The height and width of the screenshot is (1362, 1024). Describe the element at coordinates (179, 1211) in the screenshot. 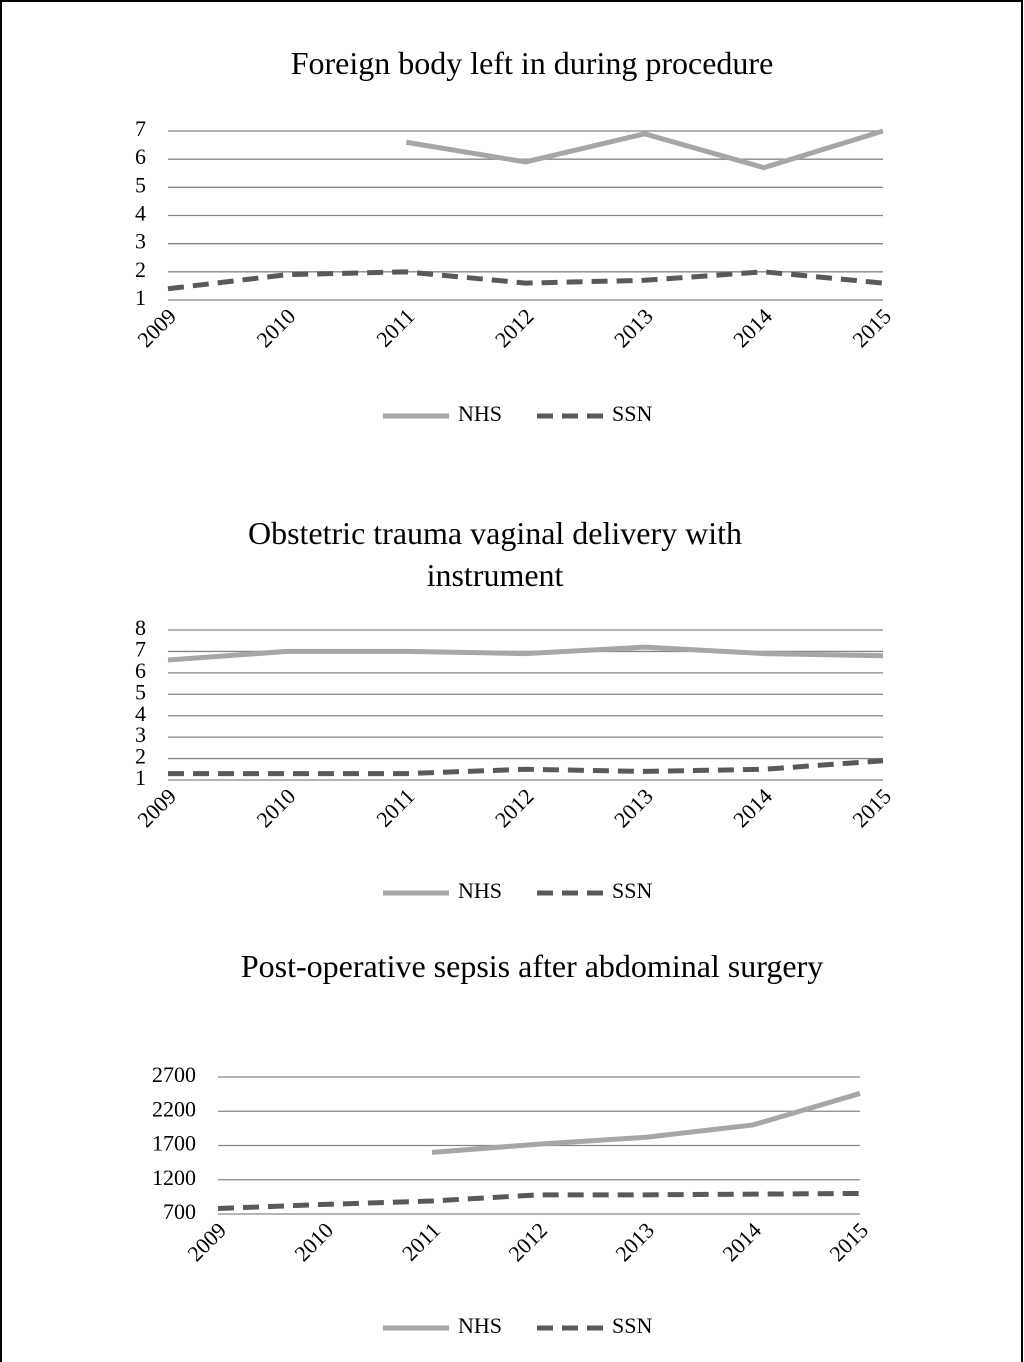

I see `y-tick-label: 700` at that location.